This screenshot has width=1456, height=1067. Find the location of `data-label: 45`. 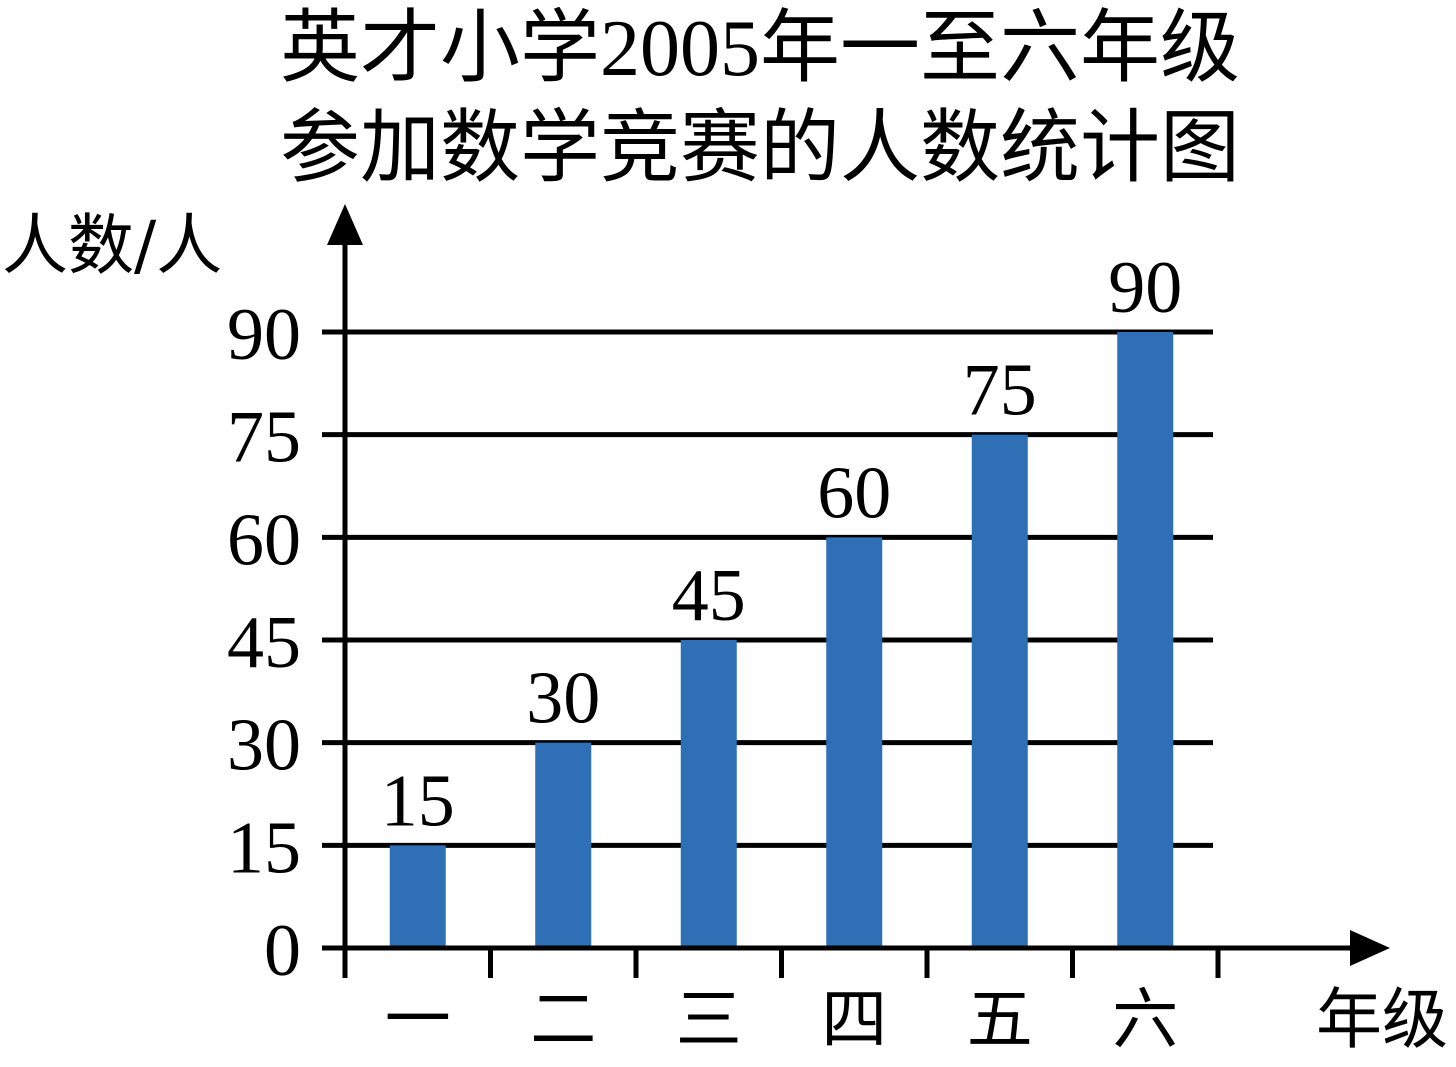

data-label: 45 is located at coordinates (709, 596).